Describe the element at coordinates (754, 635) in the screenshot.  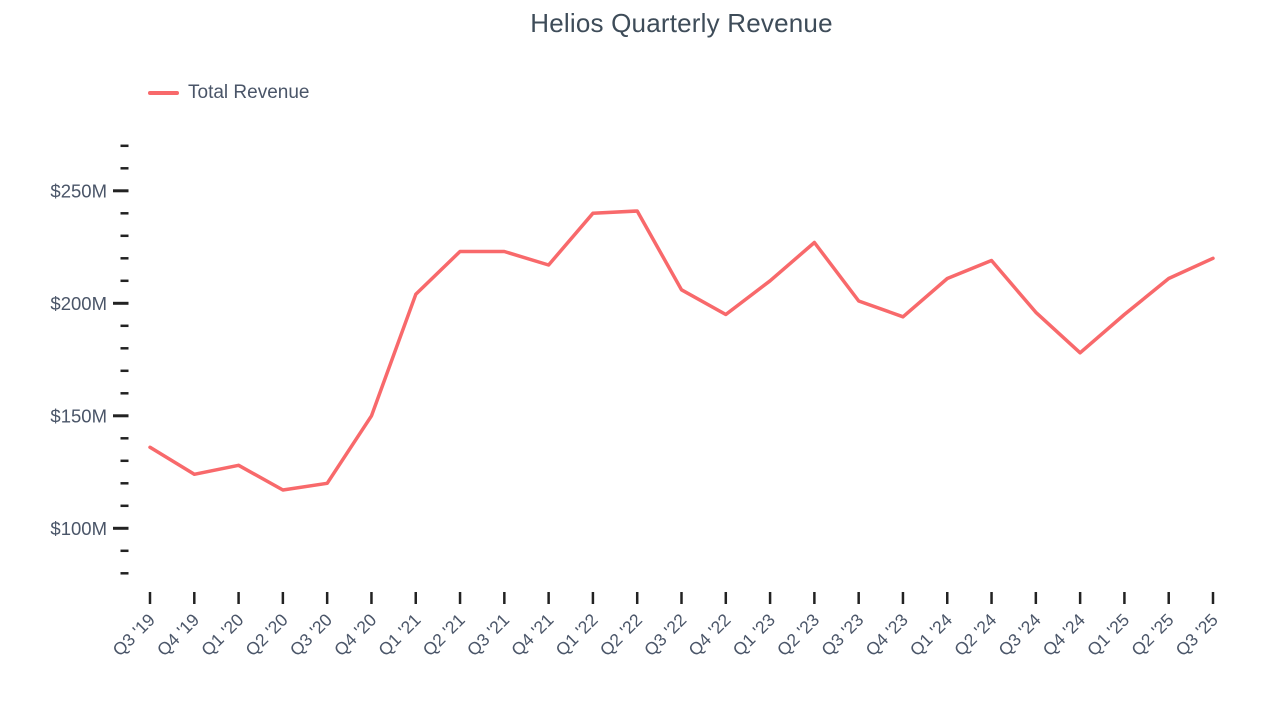
I see `x-axis-label: Q1 '23` at that location.